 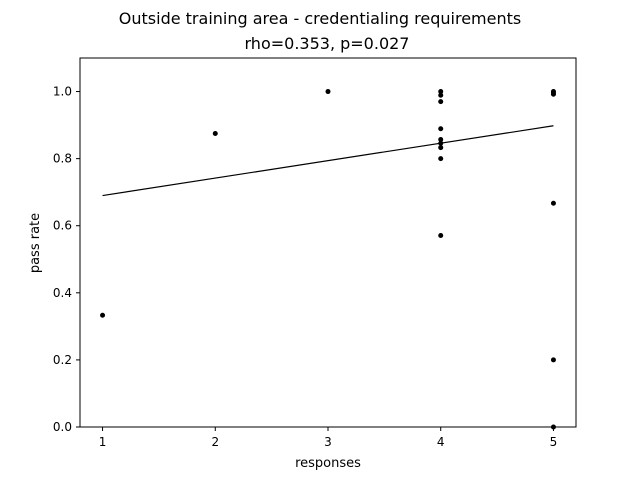 What do you see at coordinates (62, 293) in the screenshot?
I see `y-tick-label: 0.4` at bounding box center [62, 293].